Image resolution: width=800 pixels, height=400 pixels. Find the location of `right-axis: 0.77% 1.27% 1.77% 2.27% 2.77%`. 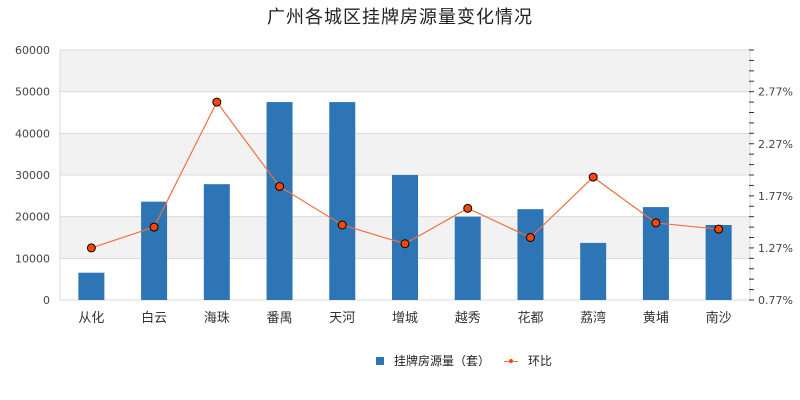

right-axis: 0.77% 1.27% 1.77% 2.27% 2.77% is located at coordinates (771, 178).